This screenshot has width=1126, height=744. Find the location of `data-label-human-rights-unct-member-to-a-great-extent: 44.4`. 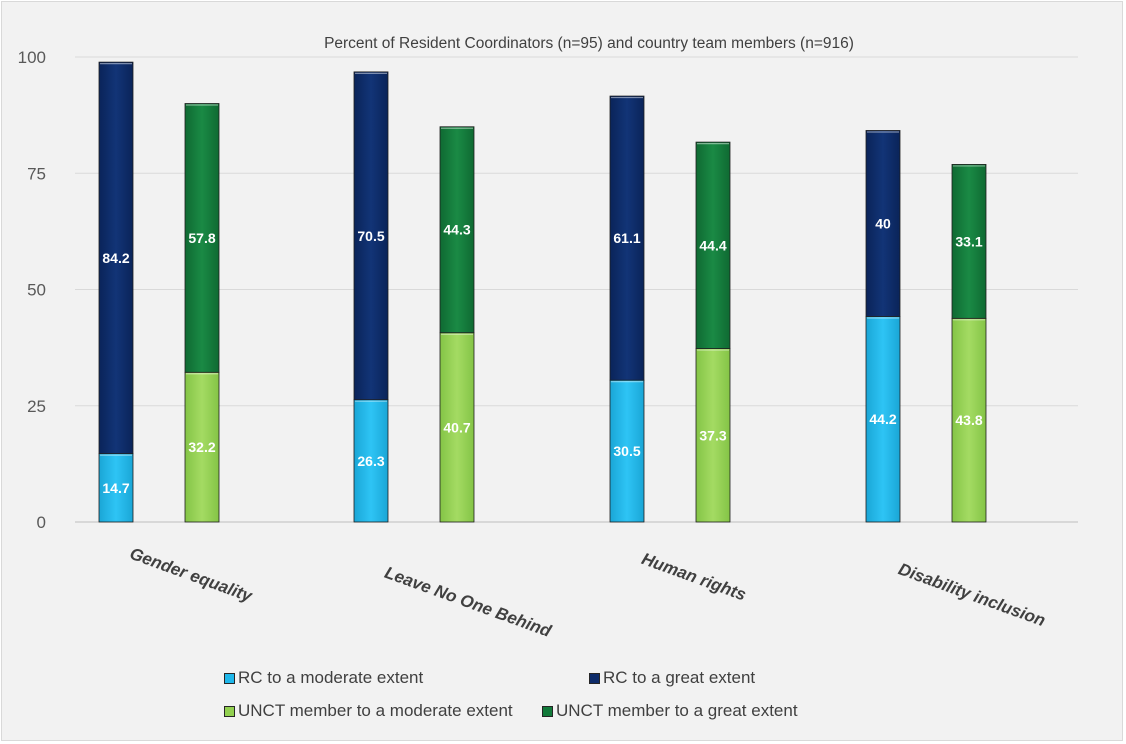

data-label-human-rights-unct-member-to-a-great-extent: 44.4 is located at coordinates (712, 245).